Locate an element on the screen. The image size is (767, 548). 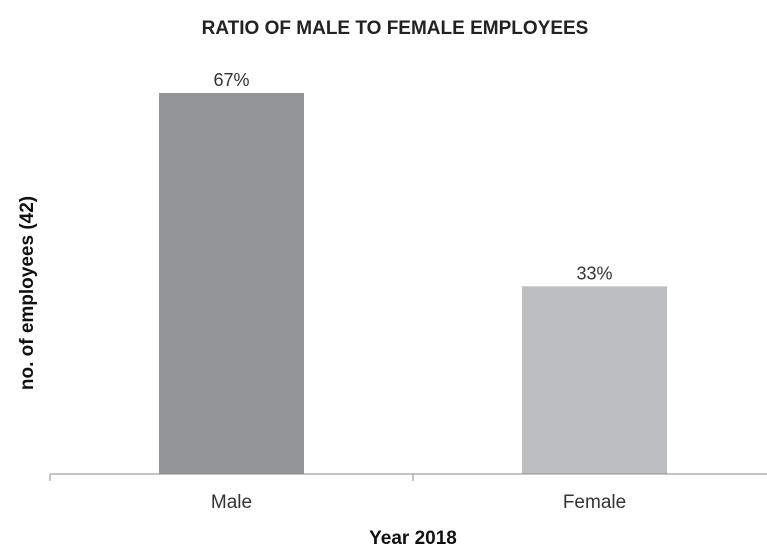
y-axis-title: no. of employees (42) is located at coordinates (27, 293).